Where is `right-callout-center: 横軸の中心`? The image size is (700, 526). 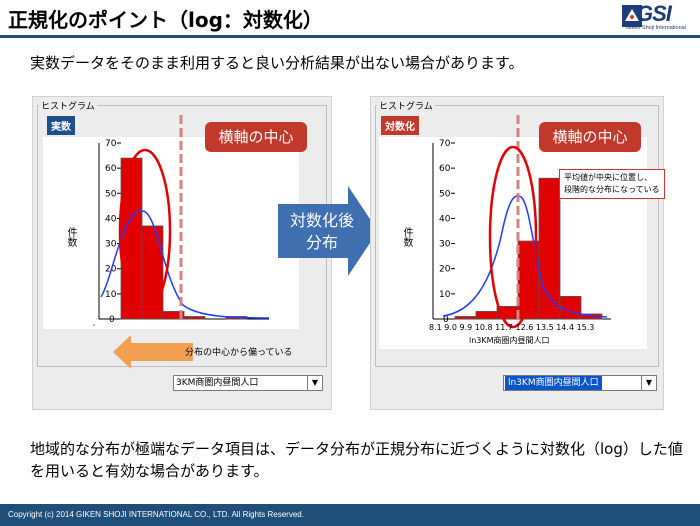 right-callout-center: 横軸の中心 is located at coordinates (590, 137).